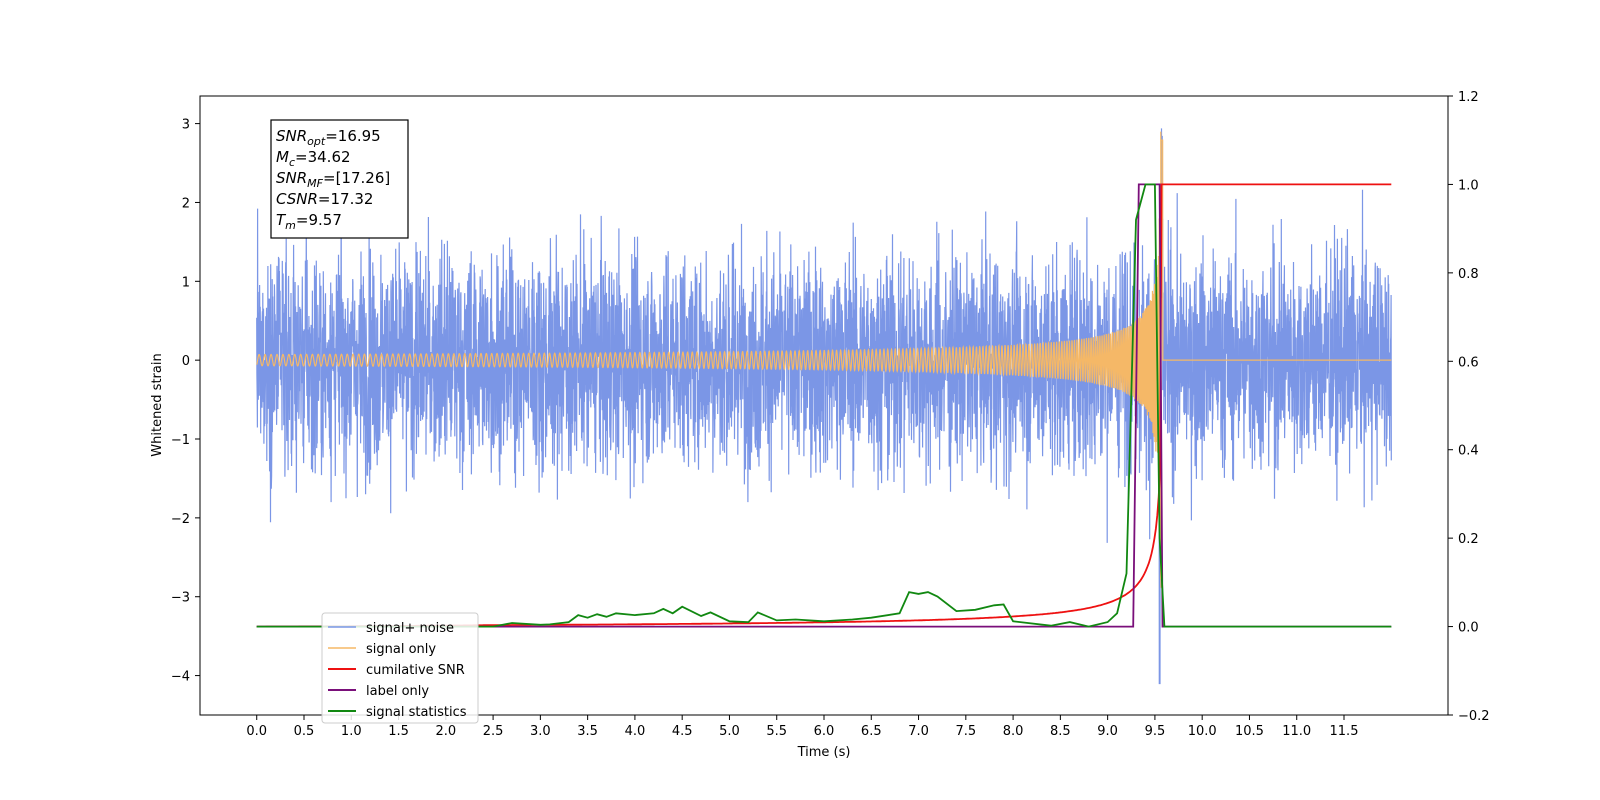  What do you see at coordinates (185, 401) in the screenshot?
I see `y-left-axis-ticks: 3 2 1 0 −1 −2 −3 −4` at bounding box center [185, 401].